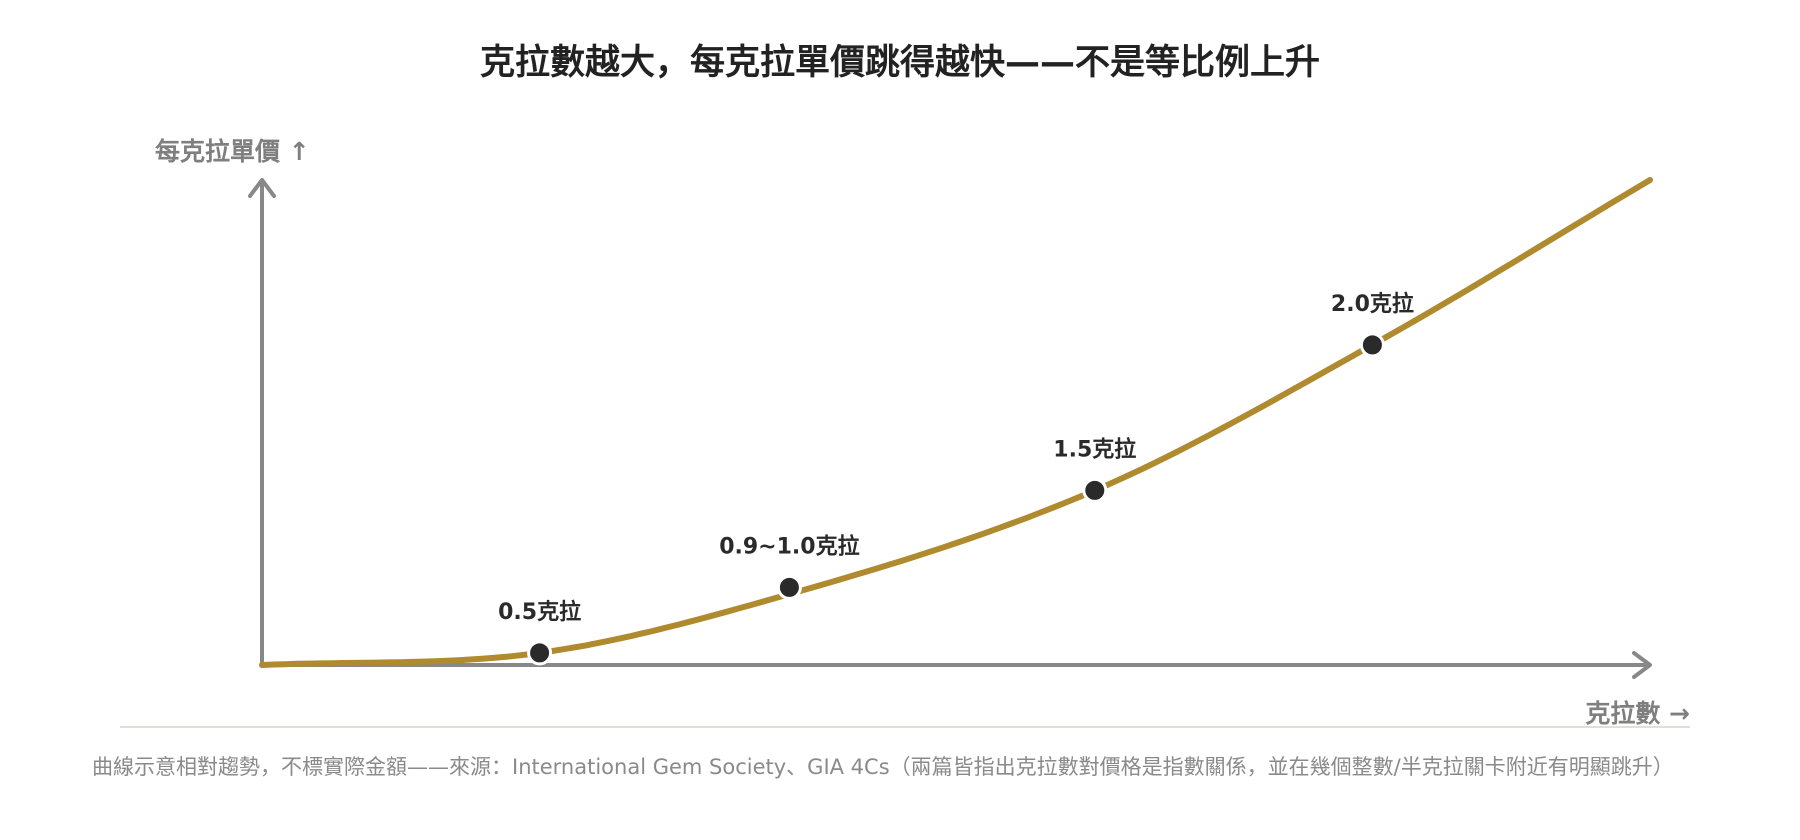 This screenshot has width=1800, height=840. Describe the element at coordinates (262, 188) in the screenshot. I see `y-axis-arrowhead` at that location.